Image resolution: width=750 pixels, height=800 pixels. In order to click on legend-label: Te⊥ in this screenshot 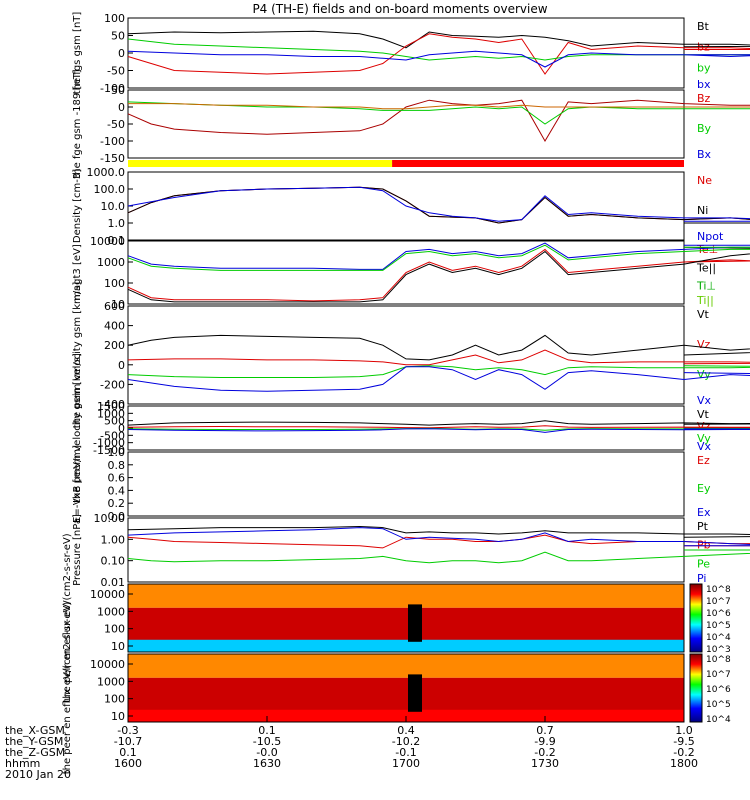, I will do `click(707, 249)`.